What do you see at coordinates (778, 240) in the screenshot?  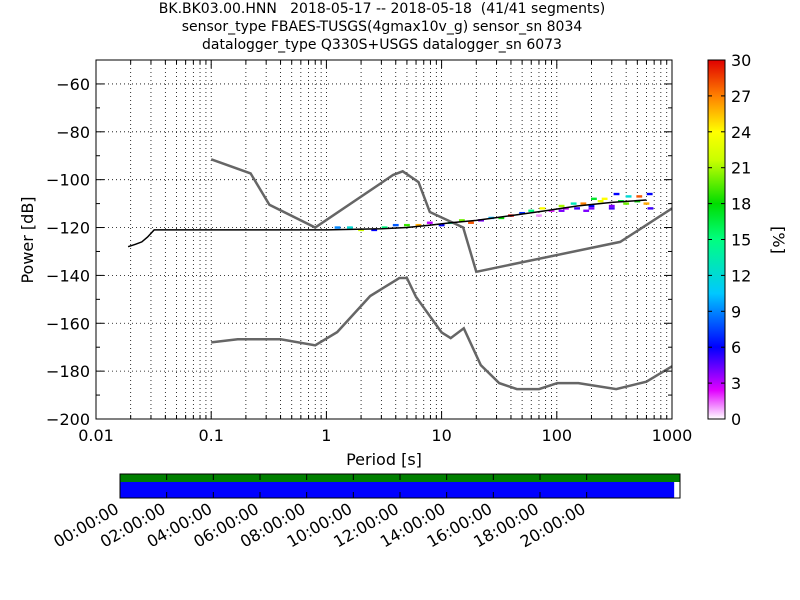 I see `colorbar-label: [%]` at bounding box center [778, 240].